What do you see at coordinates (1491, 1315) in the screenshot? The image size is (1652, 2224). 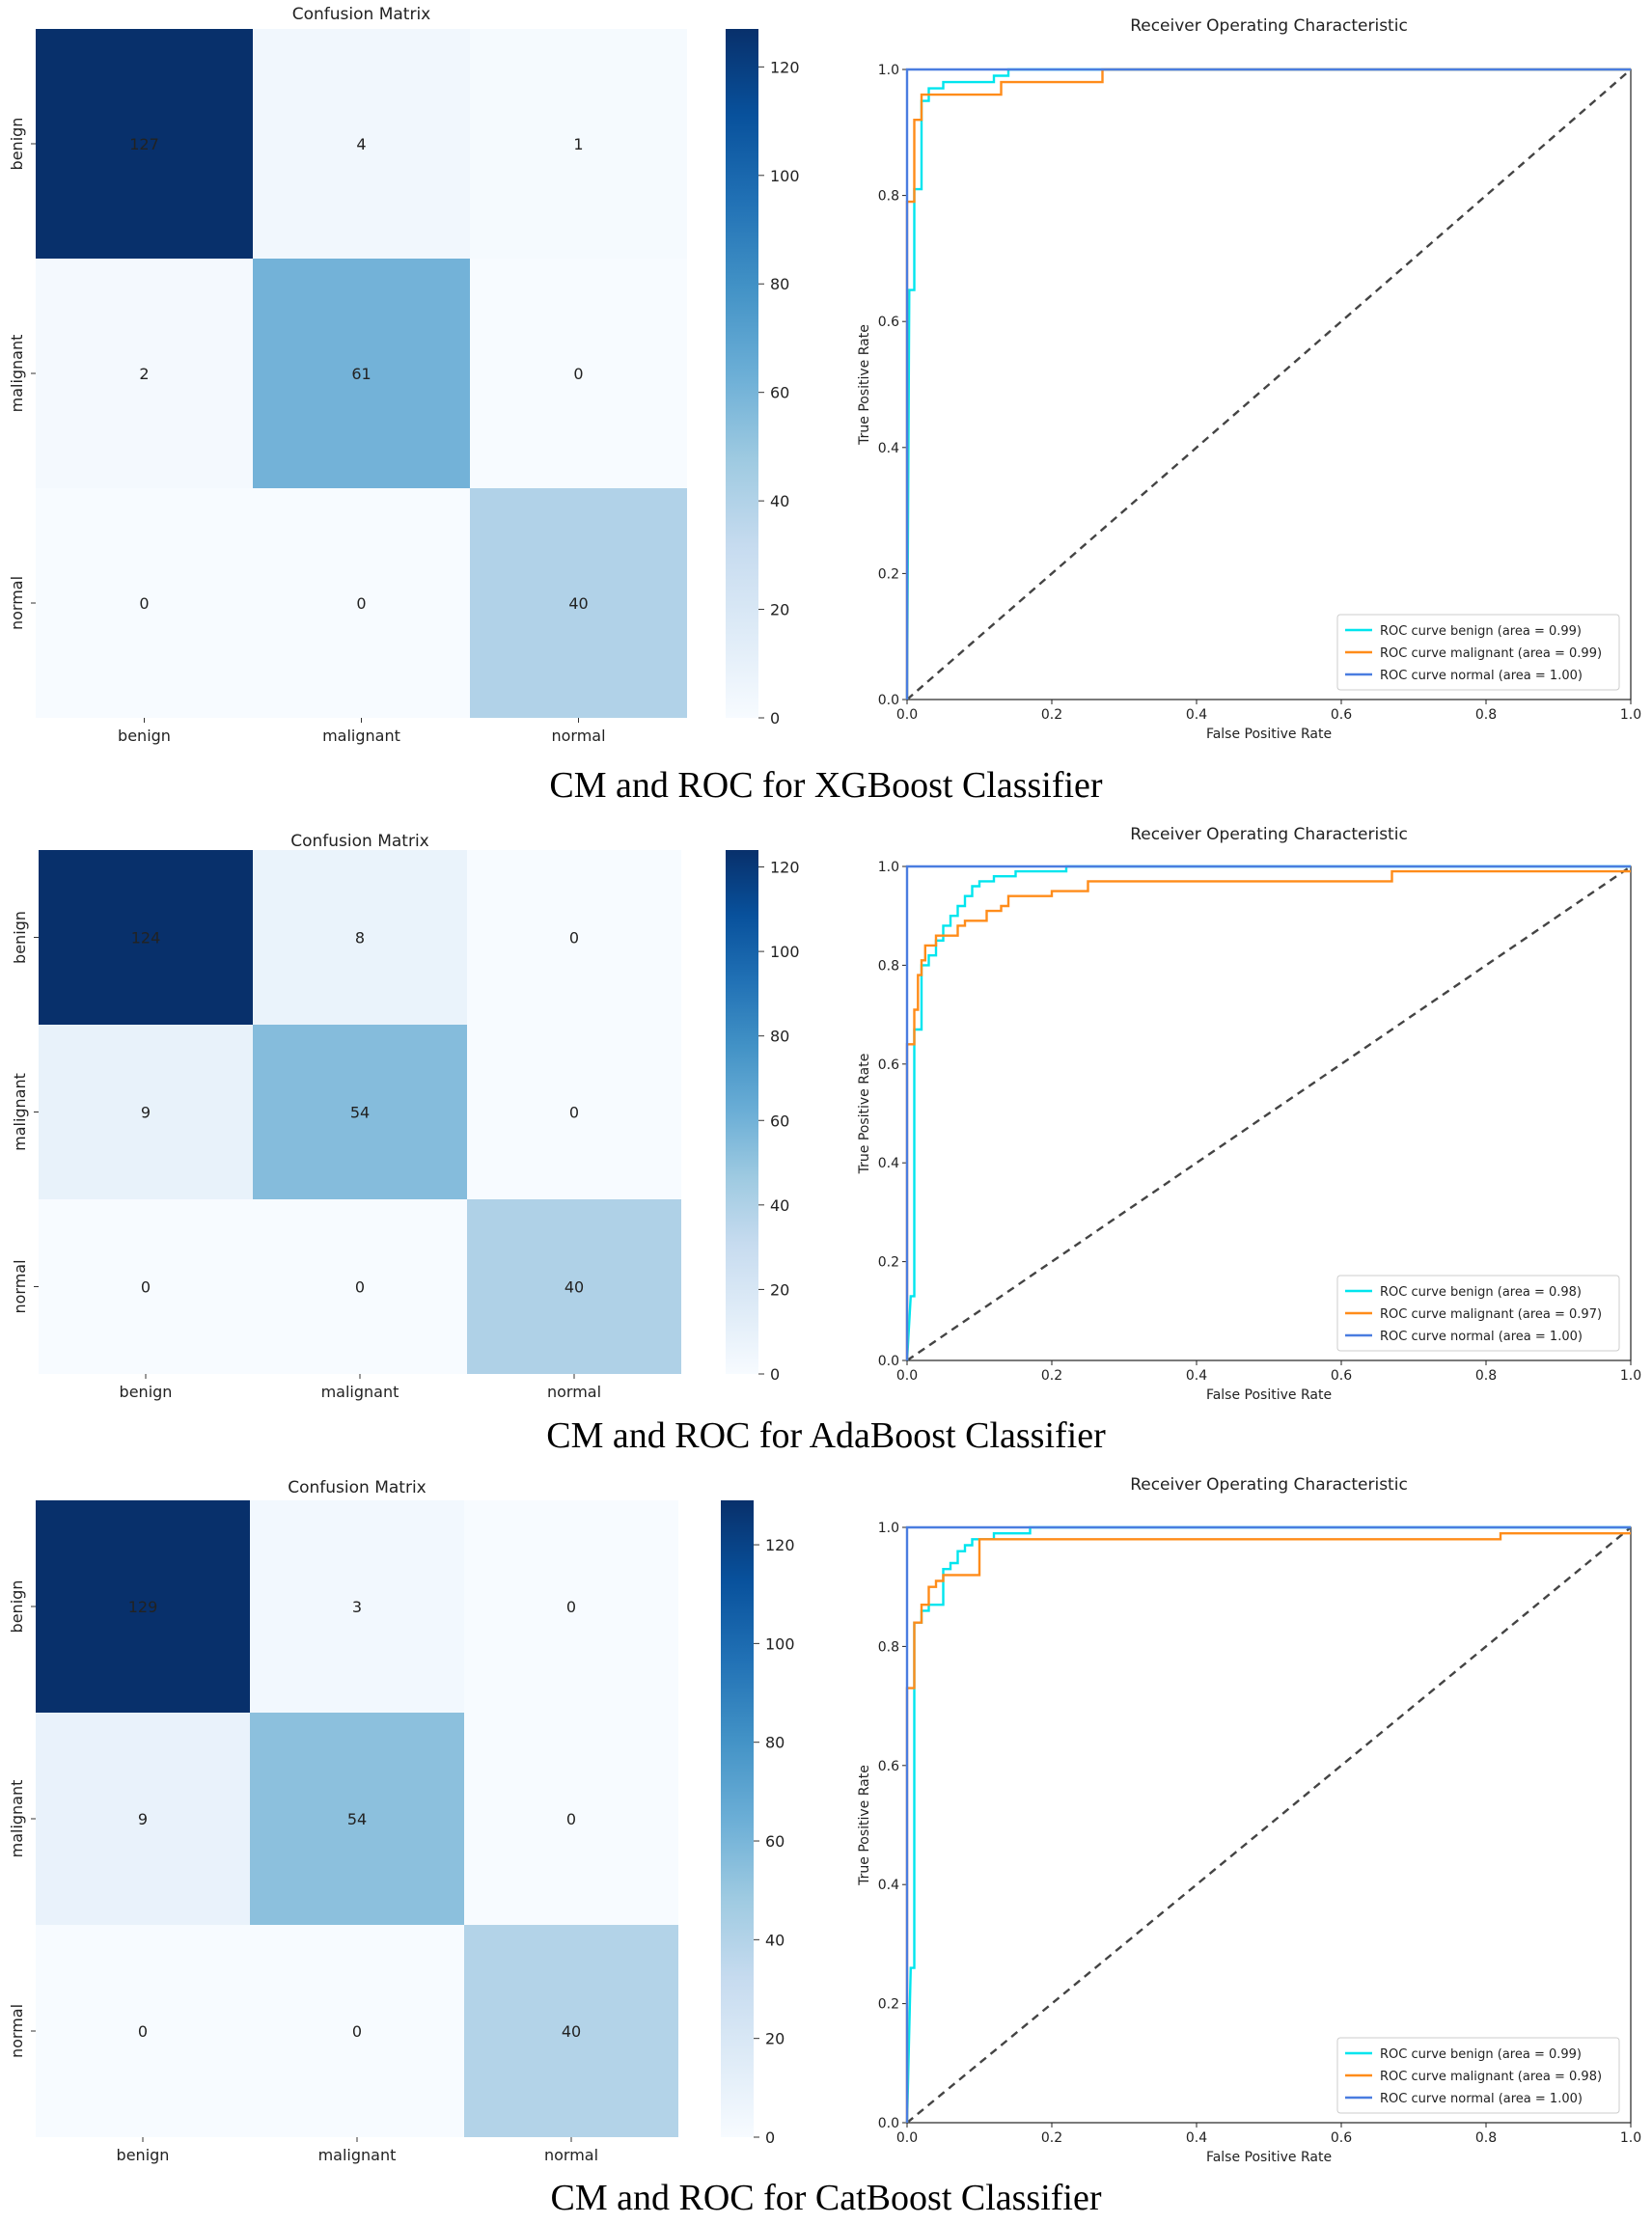 I see `roc-legend-label: ROC curve malignant (area = 0.97)` at bounding box center [1491, 1315].